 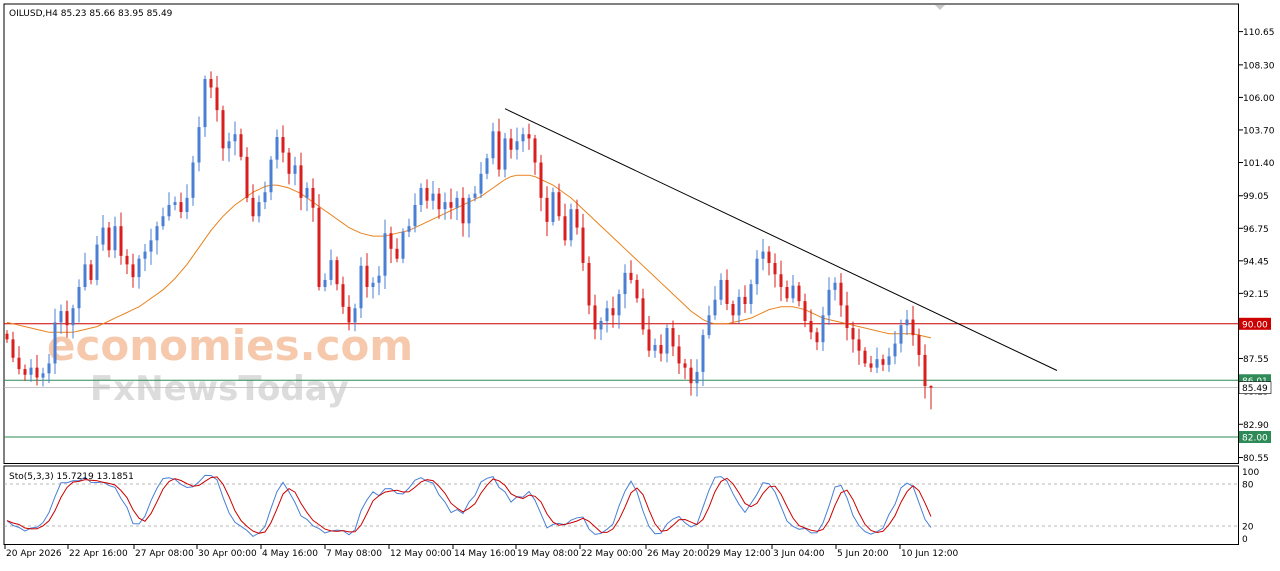 I want to click on time-tick-label: 12 May 00:00, so click(x=421, y=554).